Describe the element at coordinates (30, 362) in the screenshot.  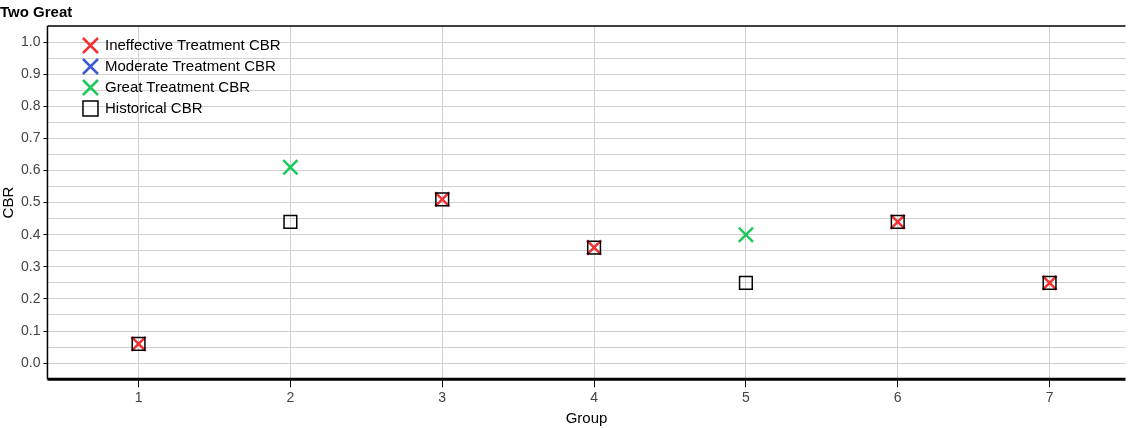
I see `y-tick-label: 0.0` at that location.